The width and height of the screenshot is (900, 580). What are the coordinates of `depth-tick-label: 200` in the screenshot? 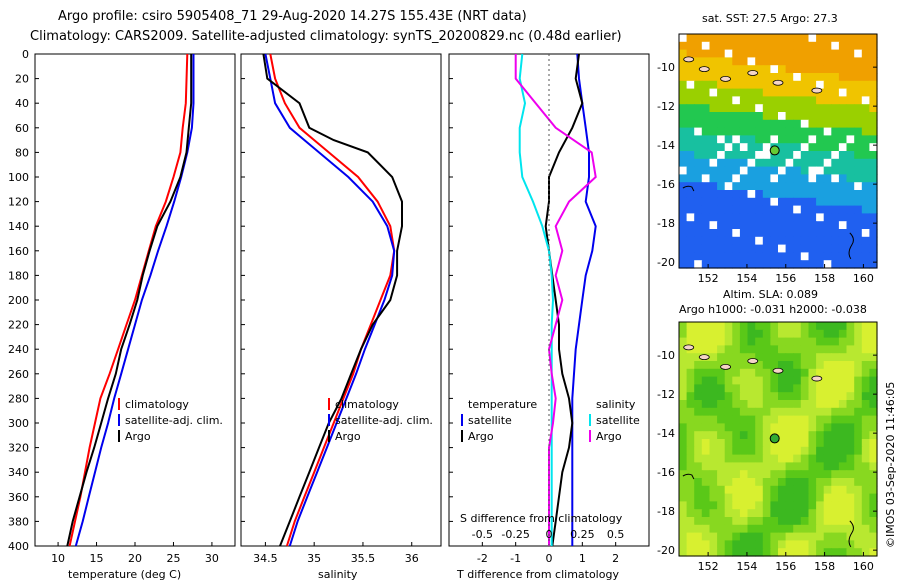 It's located at (18, 300).